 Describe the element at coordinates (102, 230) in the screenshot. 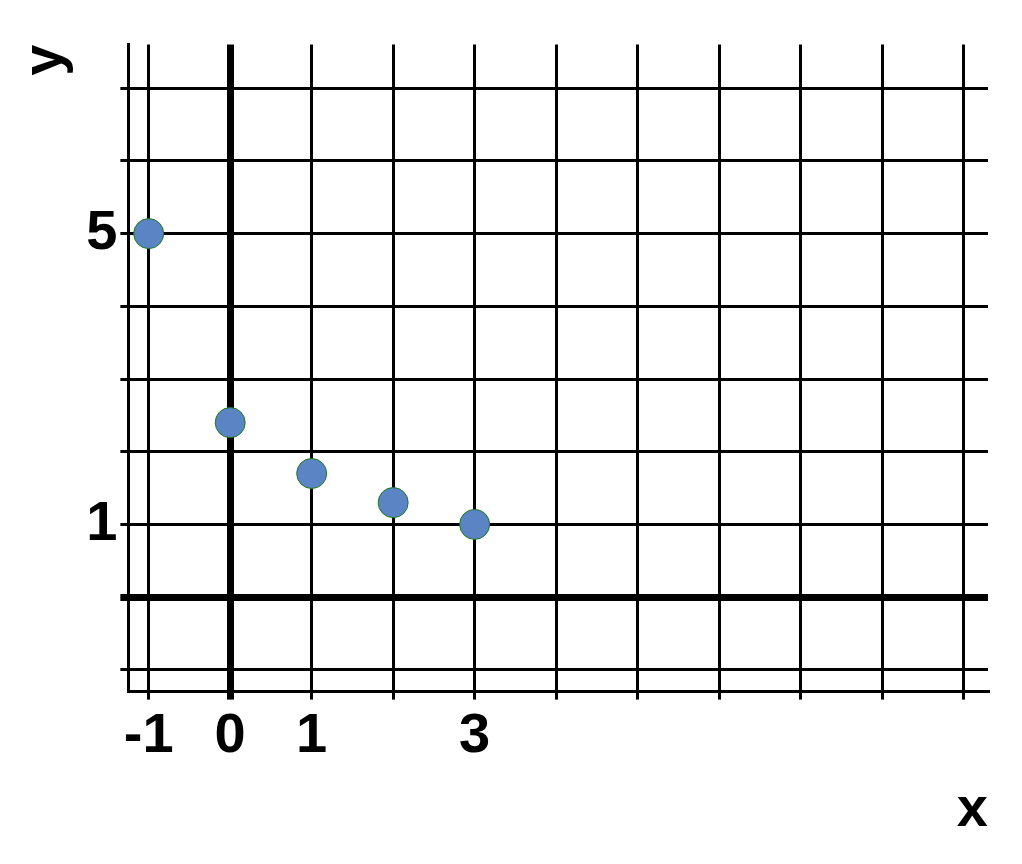

I see `y-tick-label: 5` at that location.